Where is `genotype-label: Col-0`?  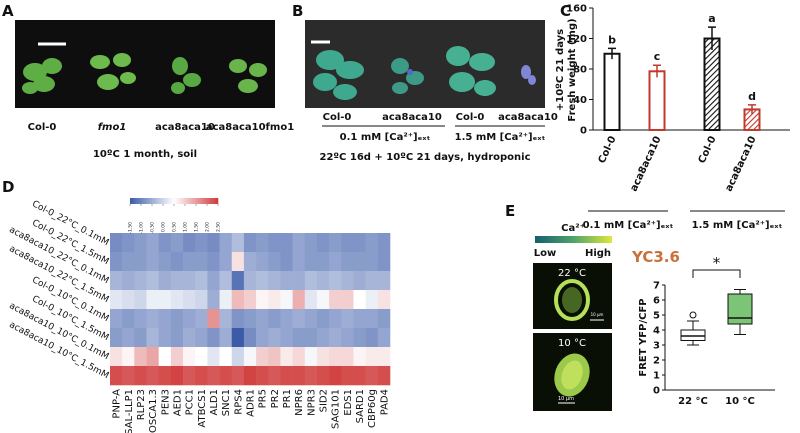 genotype-label: Col-0 is located at coordinates (470, 117).